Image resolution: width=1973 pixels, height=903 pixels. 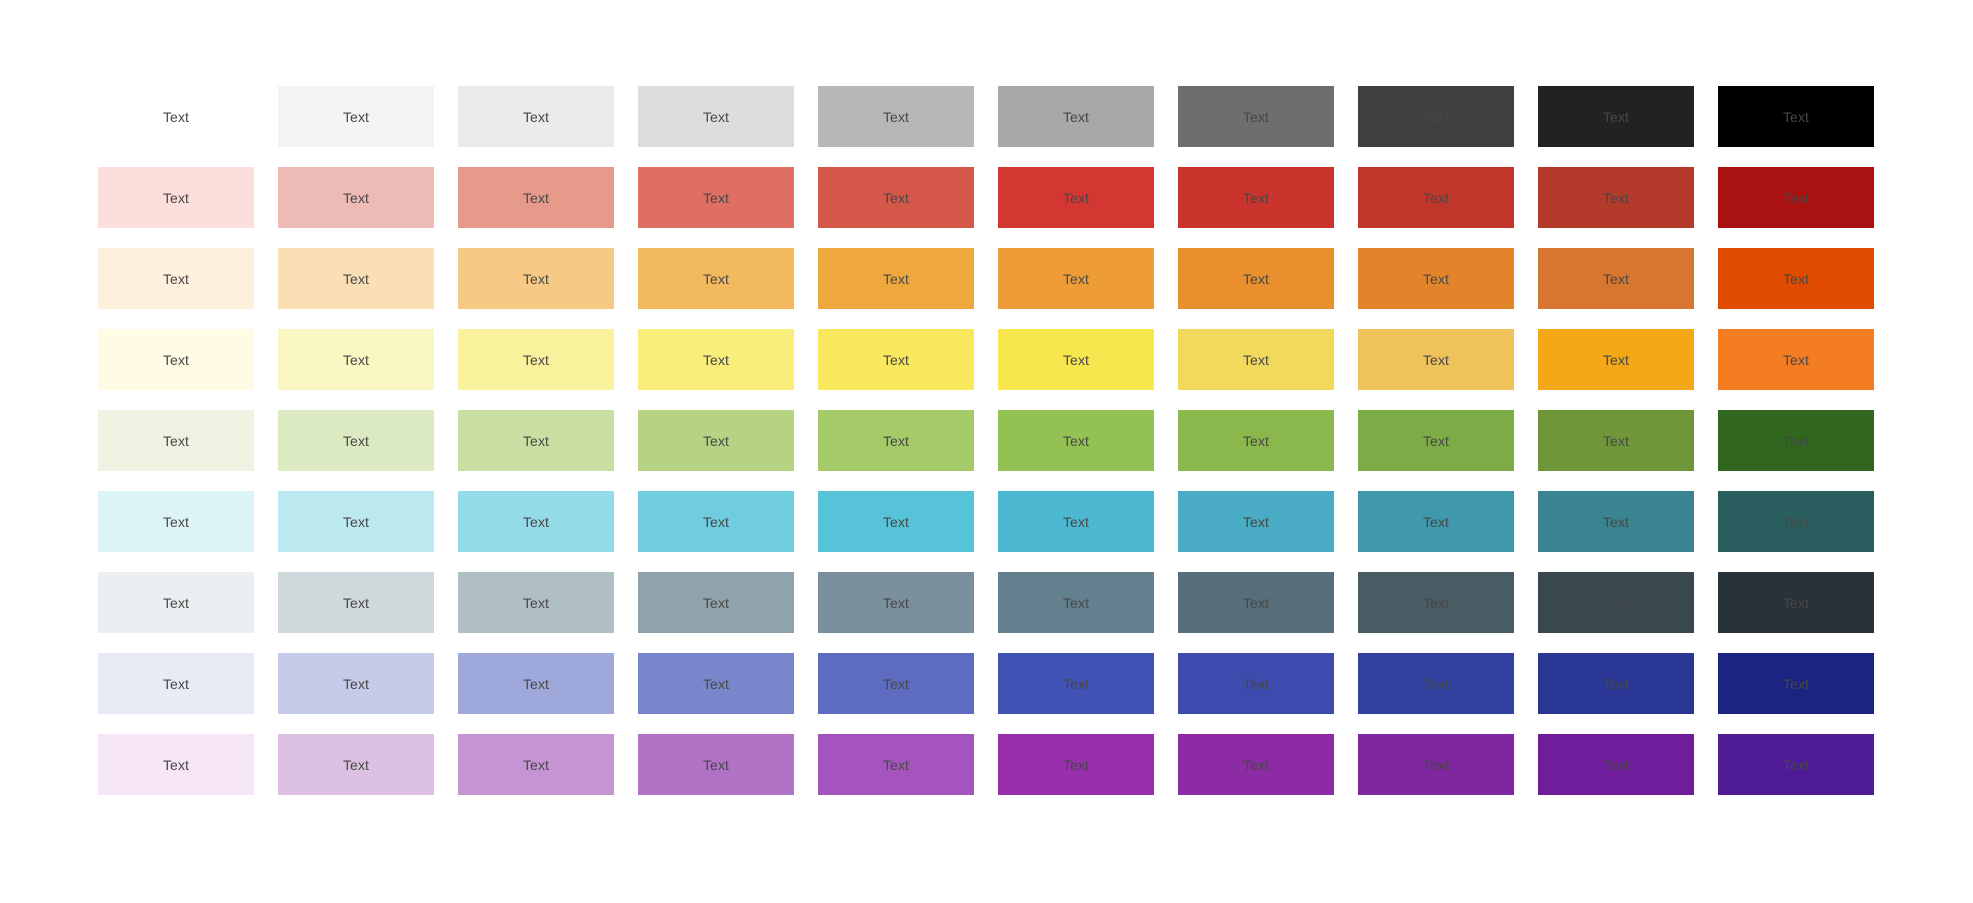 I want to click on color-swatch-gray-6: Text, so click(x=1076, y=116).